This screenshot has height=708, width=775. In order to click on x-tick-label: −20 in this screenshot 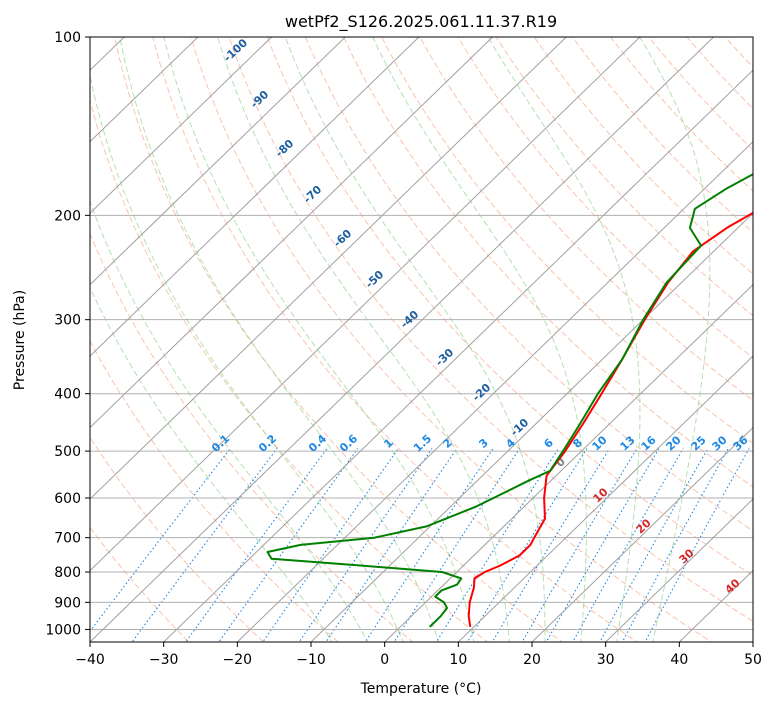, I will do `click(238, 660)`.